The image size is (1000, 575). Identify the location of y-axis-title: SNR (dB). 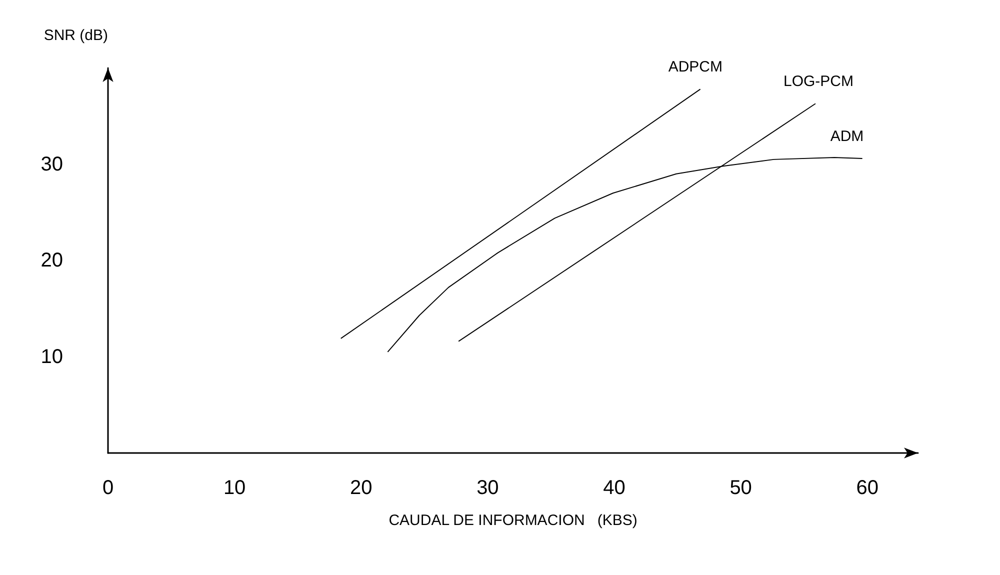
(76, 35).